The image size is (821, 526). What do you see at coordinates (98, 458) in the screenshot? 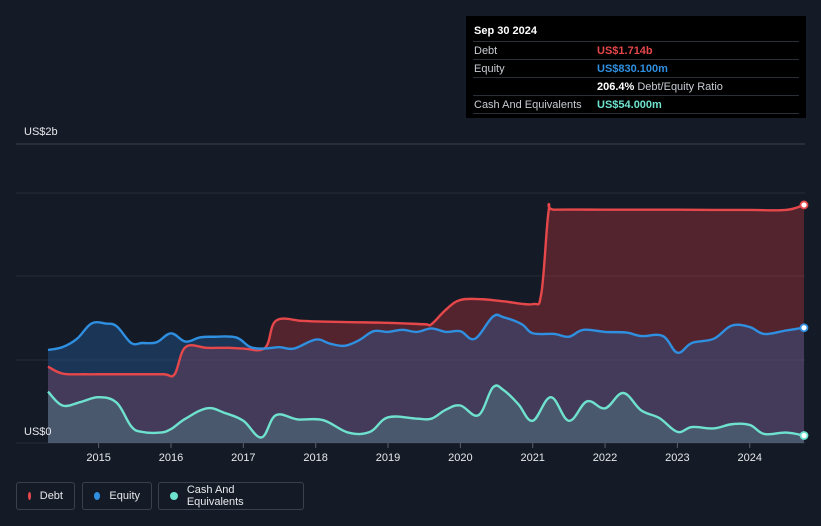
I see `x-tick-label: 2015` at bounding box center [98, 458].